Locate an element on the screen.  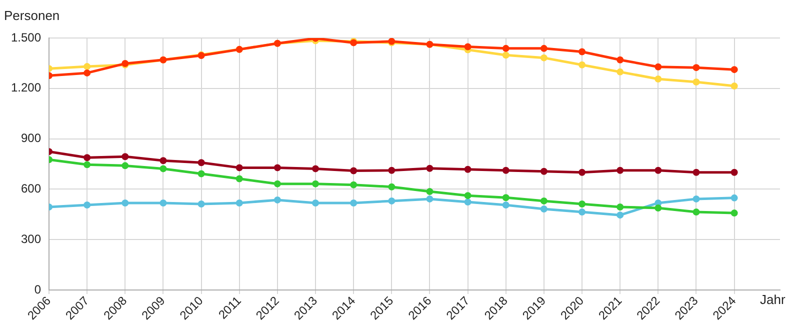
y-tick-label: 0 is located at coordinates (38, 289).